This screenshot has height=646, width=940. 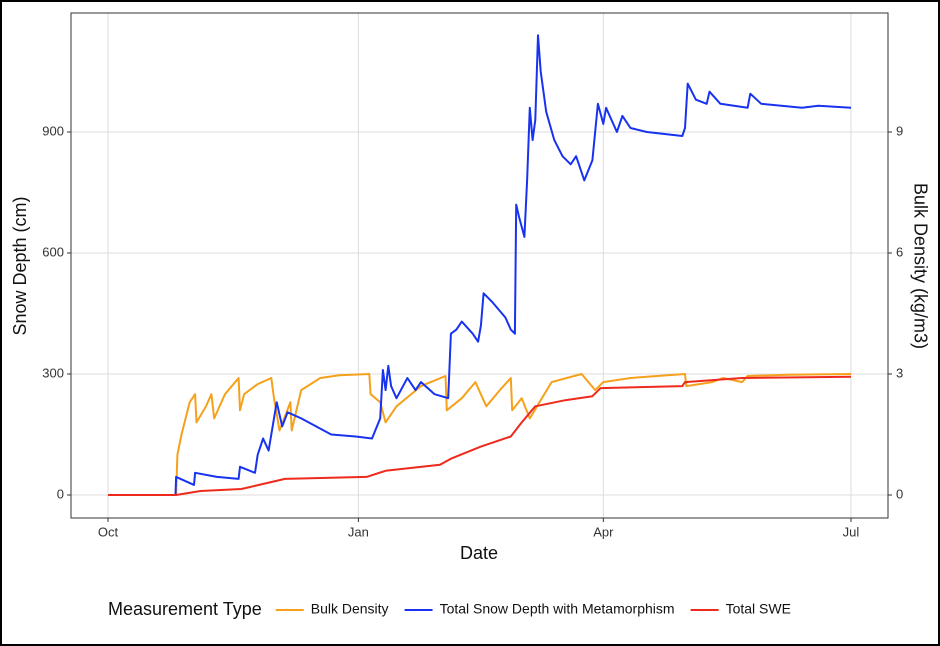 What do you see at coordinates (53, 130) in the screenshot?
I see `y-tick-label: 900` at bounding box center [53, 130].